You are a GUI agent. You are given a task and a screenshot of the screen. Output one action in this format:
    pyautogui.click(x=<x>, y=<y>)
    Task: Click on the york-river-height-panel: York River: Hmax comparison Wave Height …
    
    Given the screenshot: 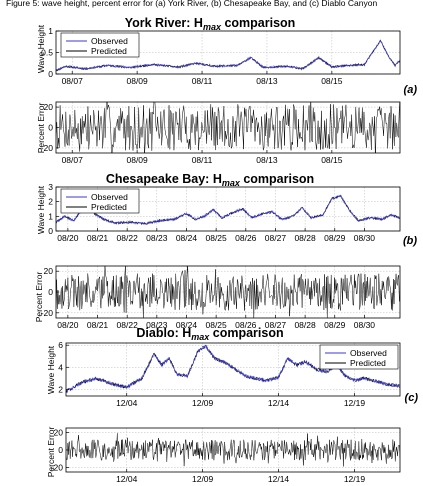 What is the action you would take?
    pyautogui.click(x=226, y=56)
    